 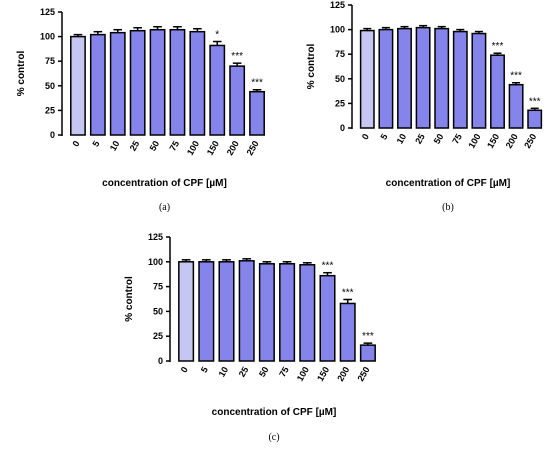 I want to click on panel-label: (b), so click(x=448, y=207).